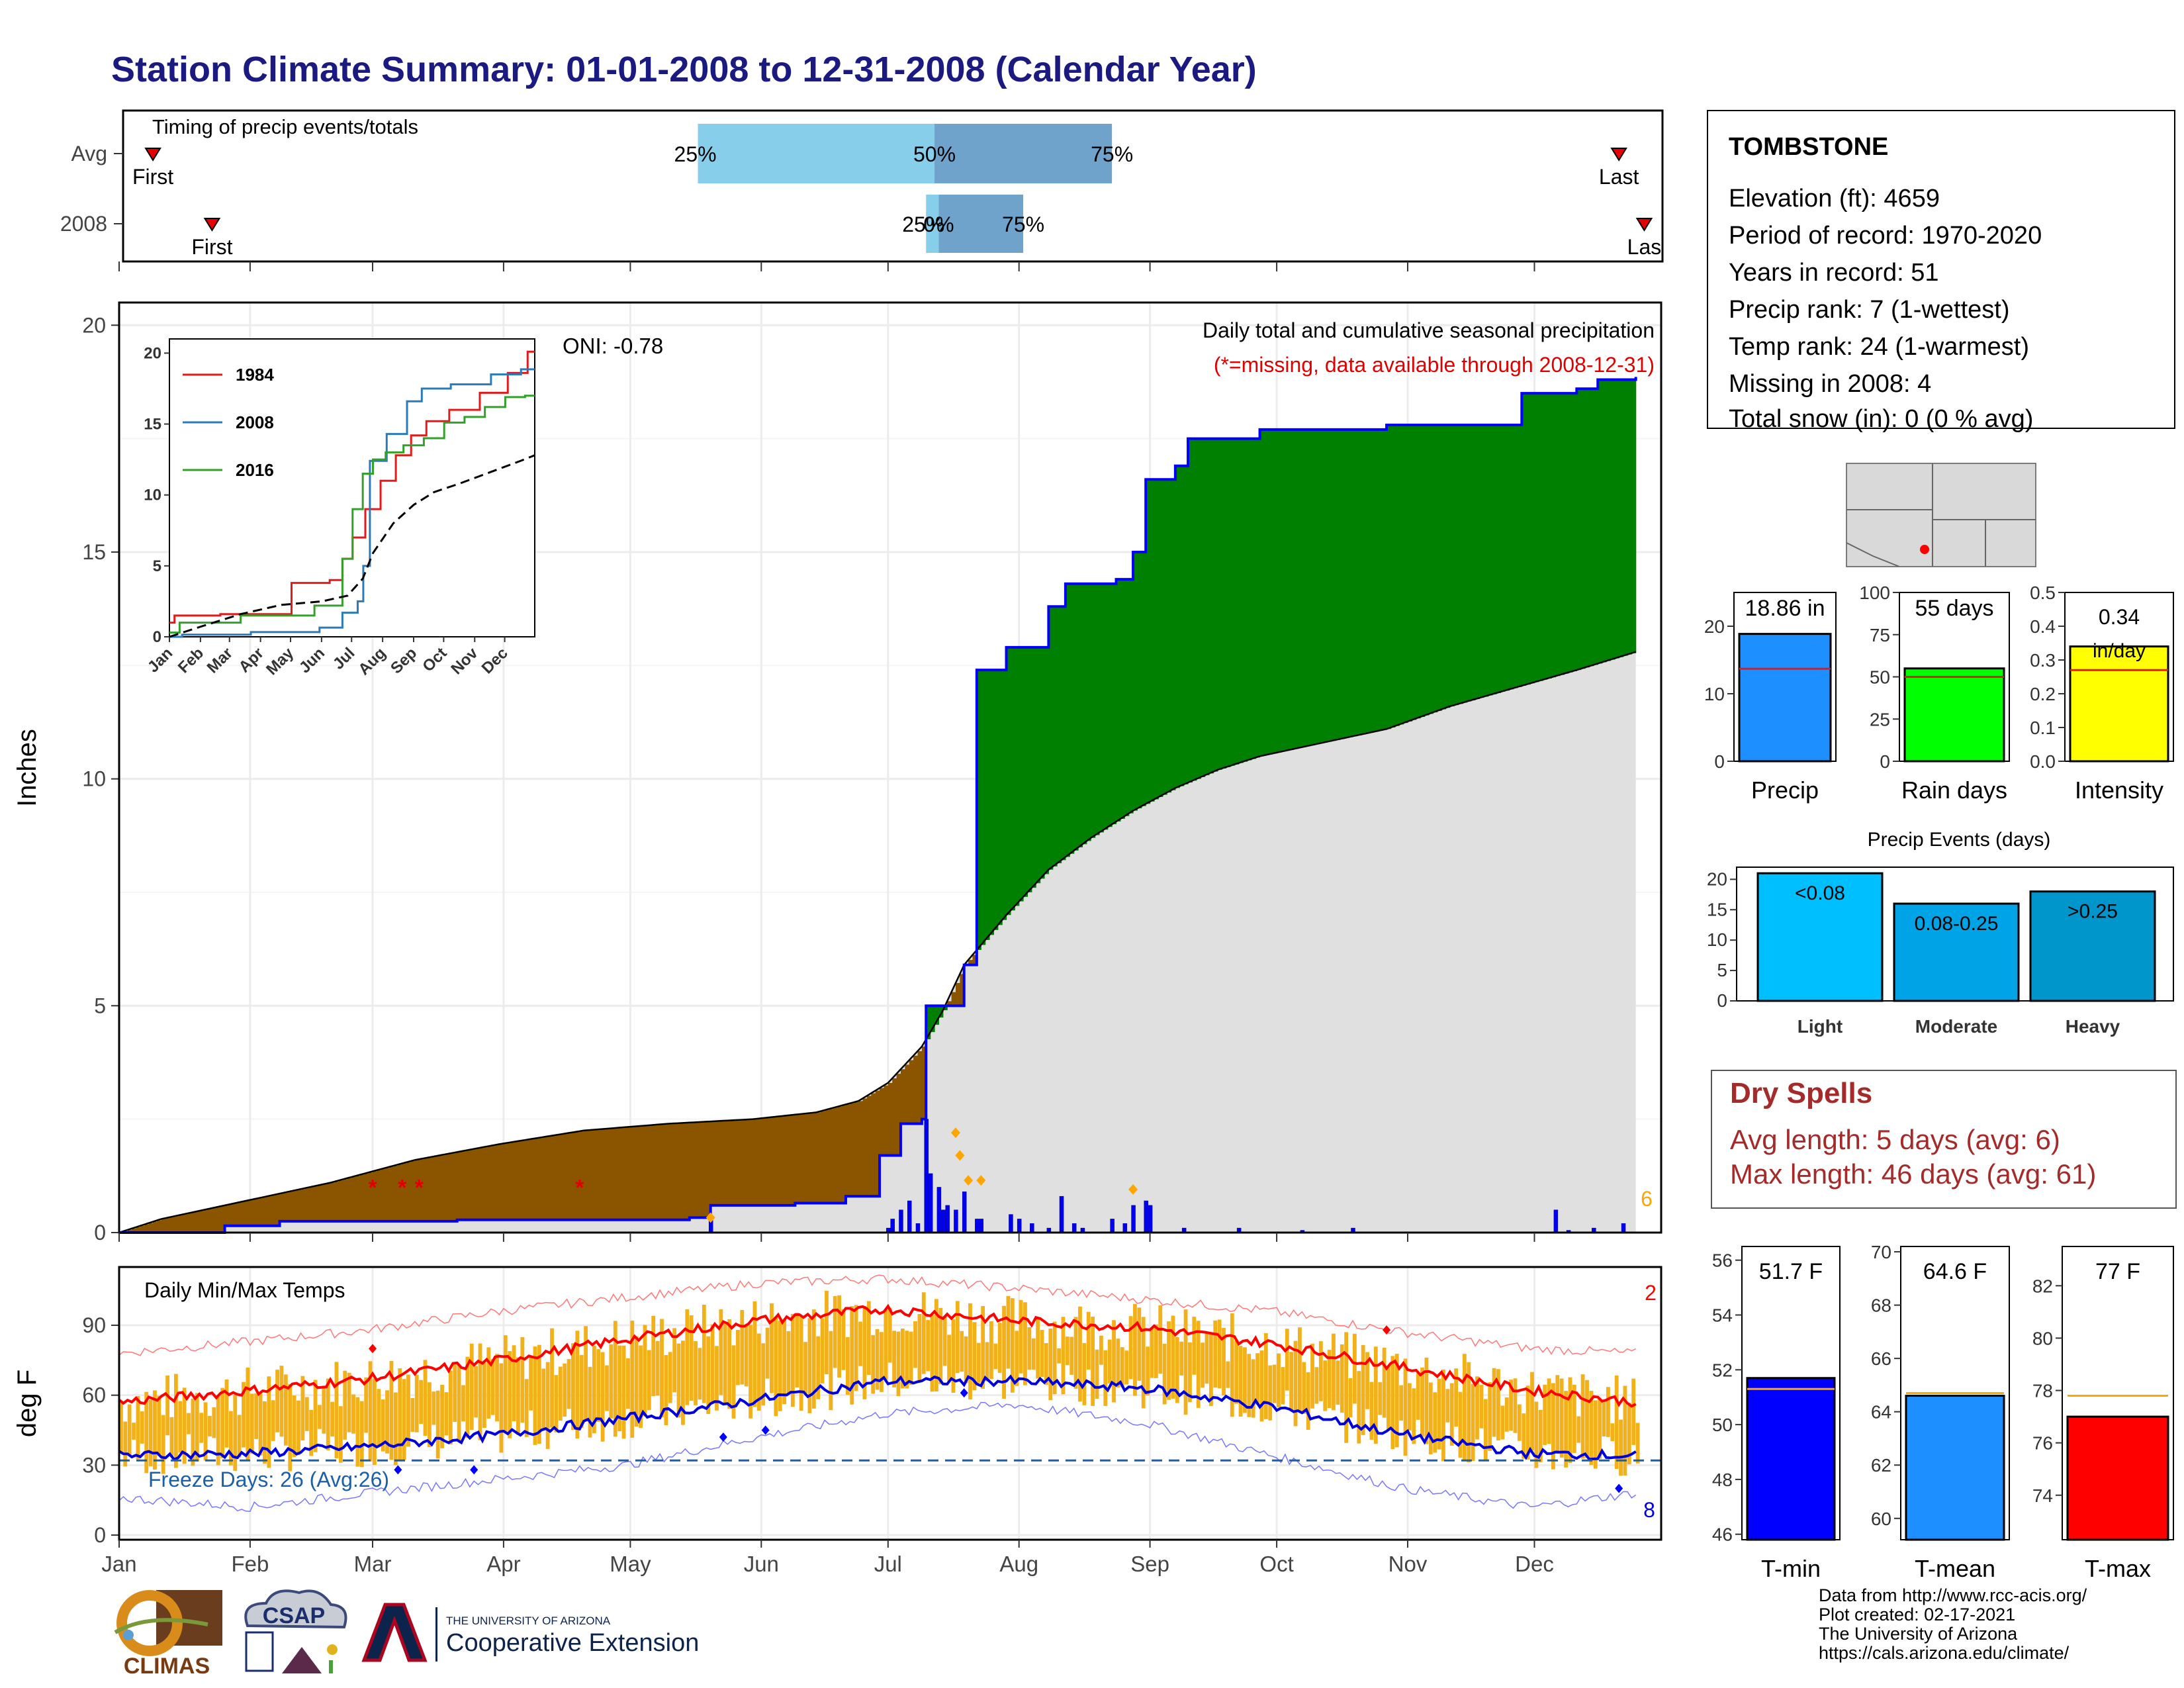 Image resolution: width=2184 pixels, height=1688 pixels. What do you see at coordinates (1801, 1093) in the screenshot?
I see `dry-spells-title: Dry Spells` at bounding box center [1801, 1093].